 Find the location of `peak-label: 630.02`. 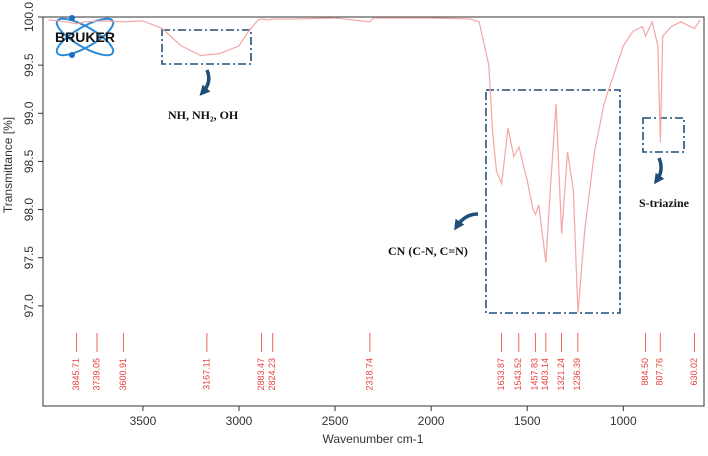

peak-label: 630.02 is located at coordinates (694, 372).